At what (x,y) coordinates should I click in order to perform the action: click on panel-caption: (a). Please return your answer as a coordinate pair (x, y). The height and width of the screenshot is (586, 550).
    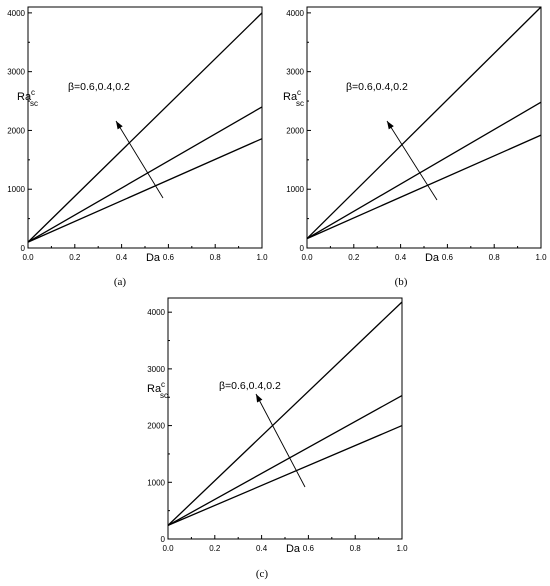
    Looking at the image, I should click on (120, 282).